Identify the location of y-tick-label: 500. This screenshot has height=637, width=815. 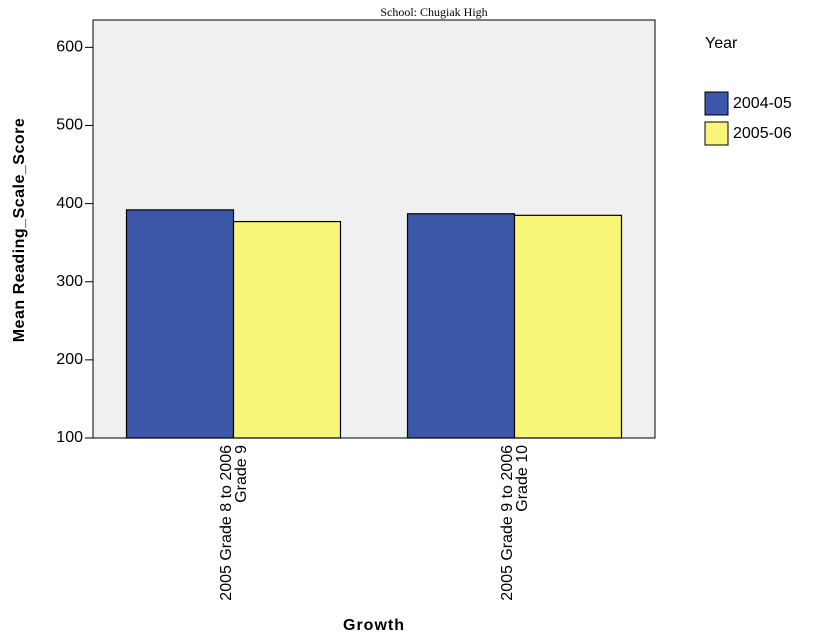
(69, 125).